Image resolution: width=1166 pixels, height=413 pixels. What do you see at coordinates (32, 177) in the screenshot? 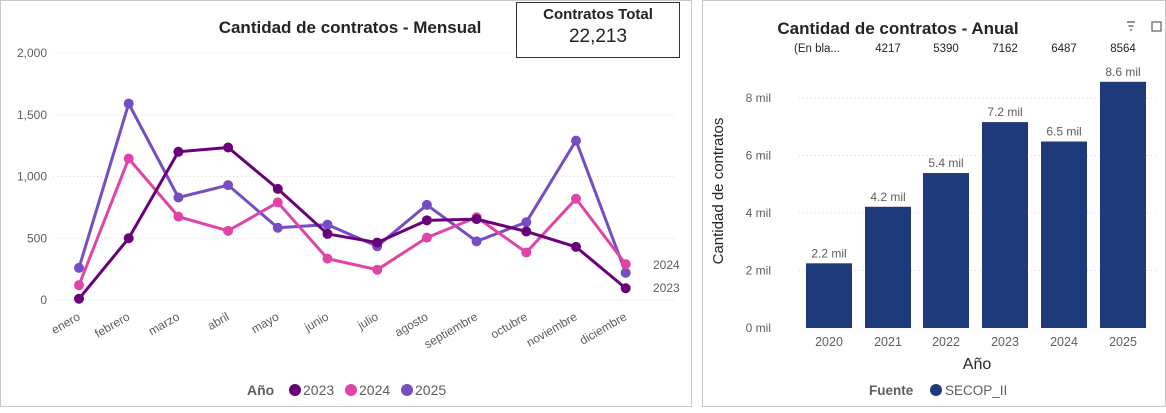
I see `y-tick-label: 1,000` at bounding box center [32, 177].